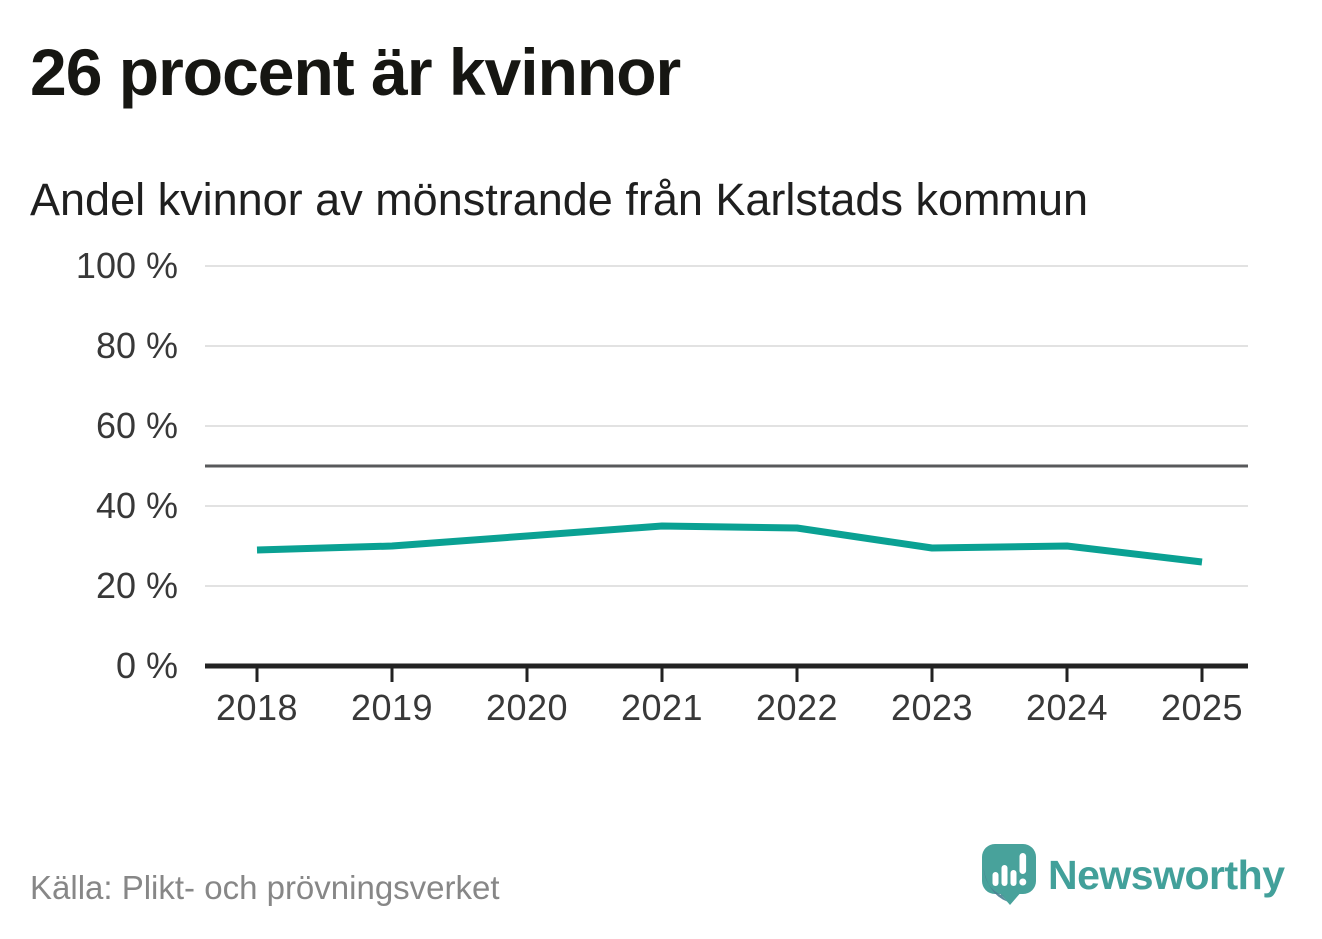 This screenshot has height=939, width=1322. I want to click on y-axis-label: 60 %, so click(136, 425).